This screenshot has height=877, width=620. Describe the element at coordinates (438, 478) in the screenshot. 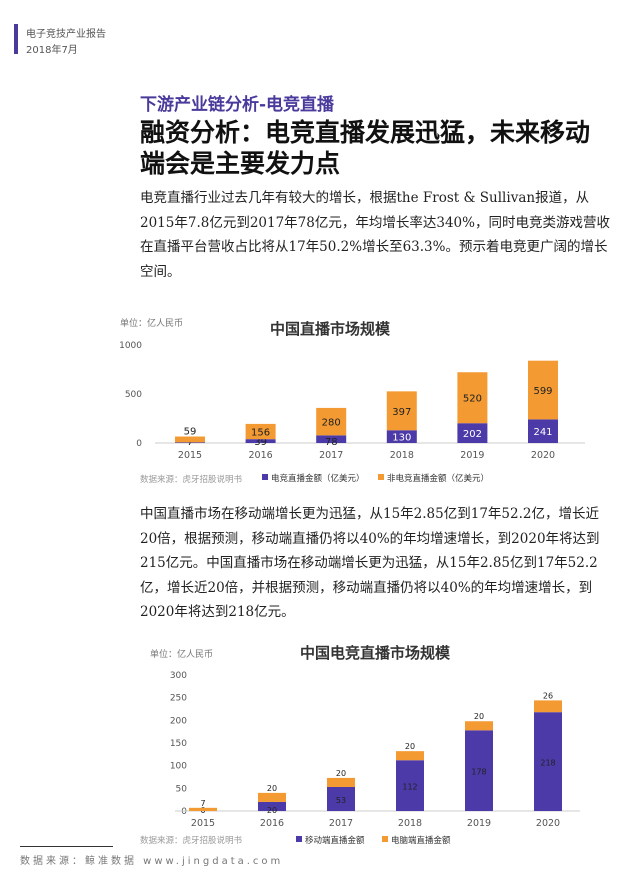

I see `legend-label: 非电竞直播金额（亿美元）` at that location.